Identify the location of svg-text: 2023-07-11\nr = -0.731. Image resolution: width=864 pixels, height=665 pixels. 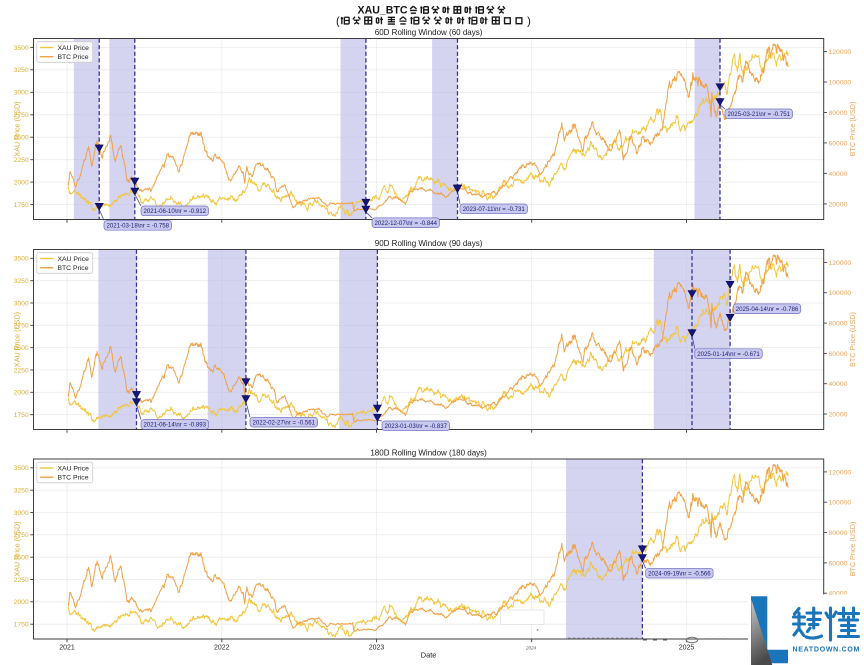
(494, 209).